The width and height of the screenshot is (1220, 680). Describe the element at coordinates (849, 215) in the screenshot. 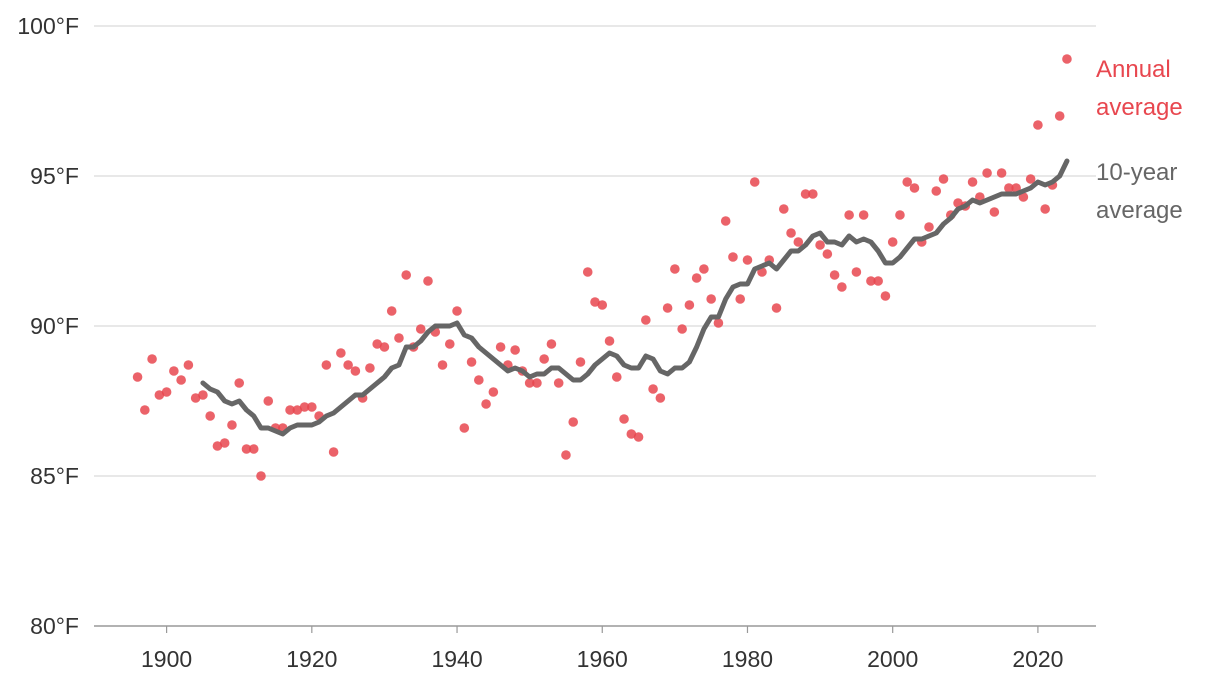

I see `annual-point-1994` at that location.